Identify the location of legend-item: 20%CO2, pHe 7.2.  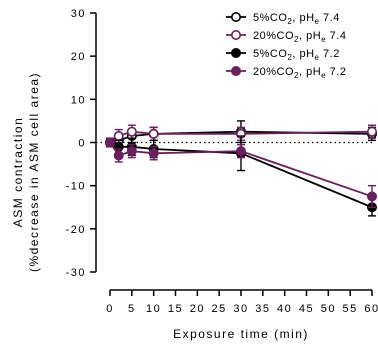
(286, 73).